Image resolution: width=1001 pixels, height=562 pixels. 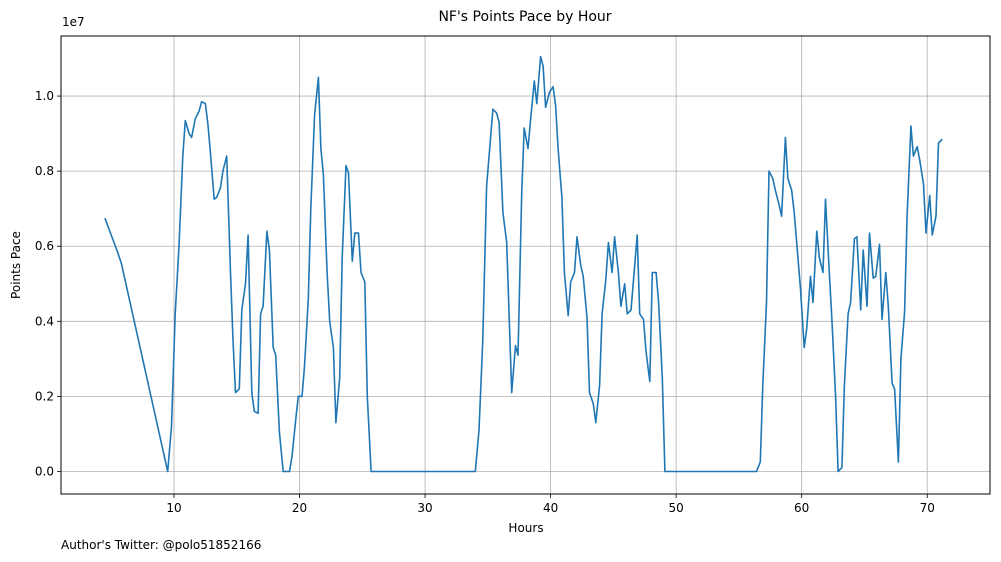 What do you see at coordinates (44, 471) in the screenshot?
I see `y-tick-label: 0.0` at bounding box center [44, 471].